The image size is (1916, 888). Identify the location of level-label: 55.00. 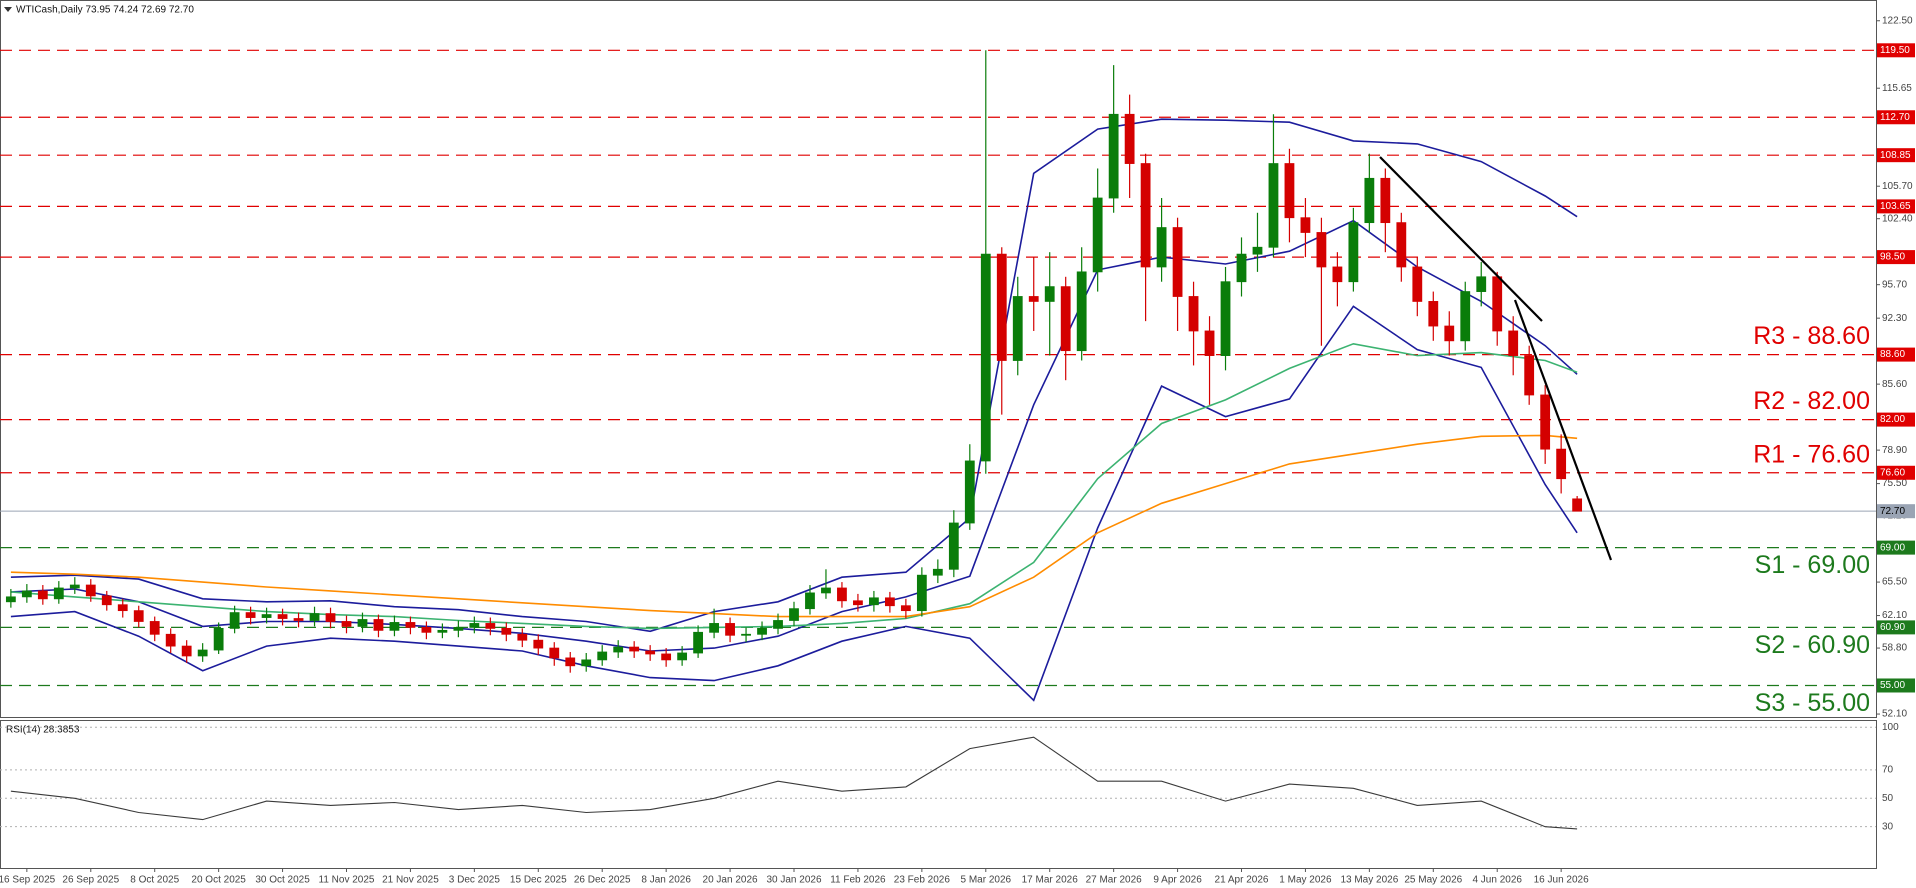
(1892, 685).